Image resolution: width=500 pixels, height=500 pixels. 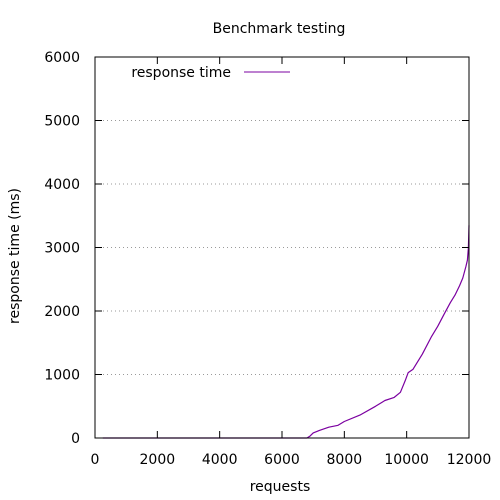 What do you see at coordinates (158, 460) in the screenshot?
I see `x-tick-label: 2000` at bounding box center [158, 460].